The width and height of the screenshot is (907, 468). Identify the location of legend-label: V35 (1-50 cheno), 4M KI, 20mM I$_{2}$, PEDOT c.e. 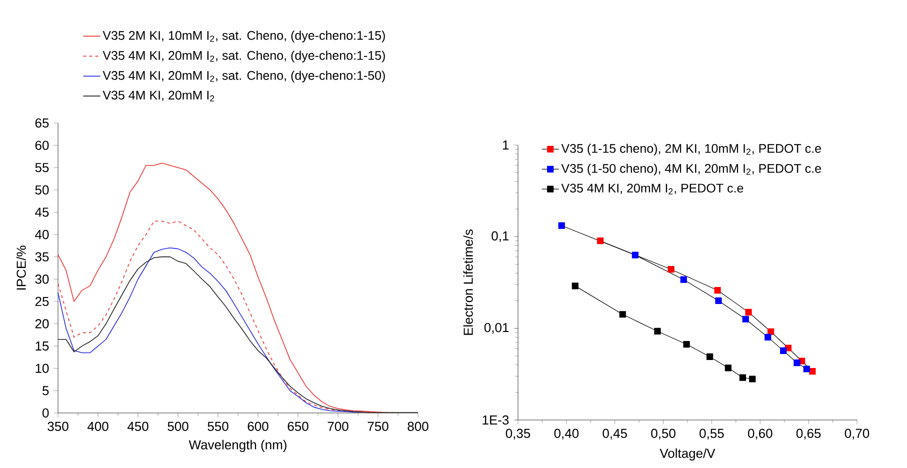
(691, 170).